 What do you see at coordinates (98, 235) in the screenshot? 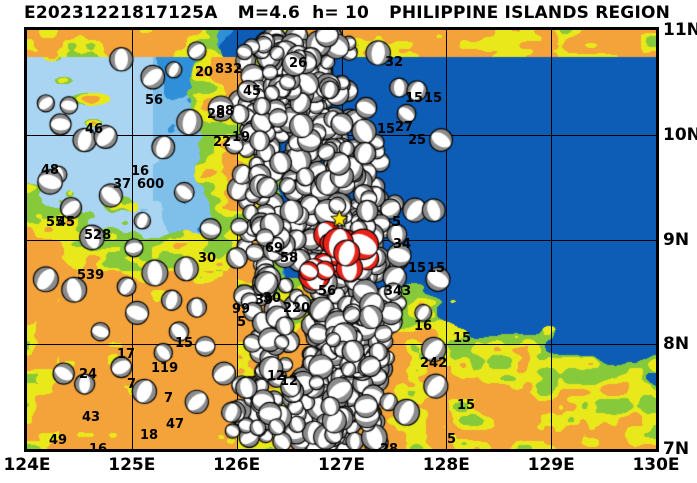
I see `event-depth-label: 528` at bounding box center [98, 235].